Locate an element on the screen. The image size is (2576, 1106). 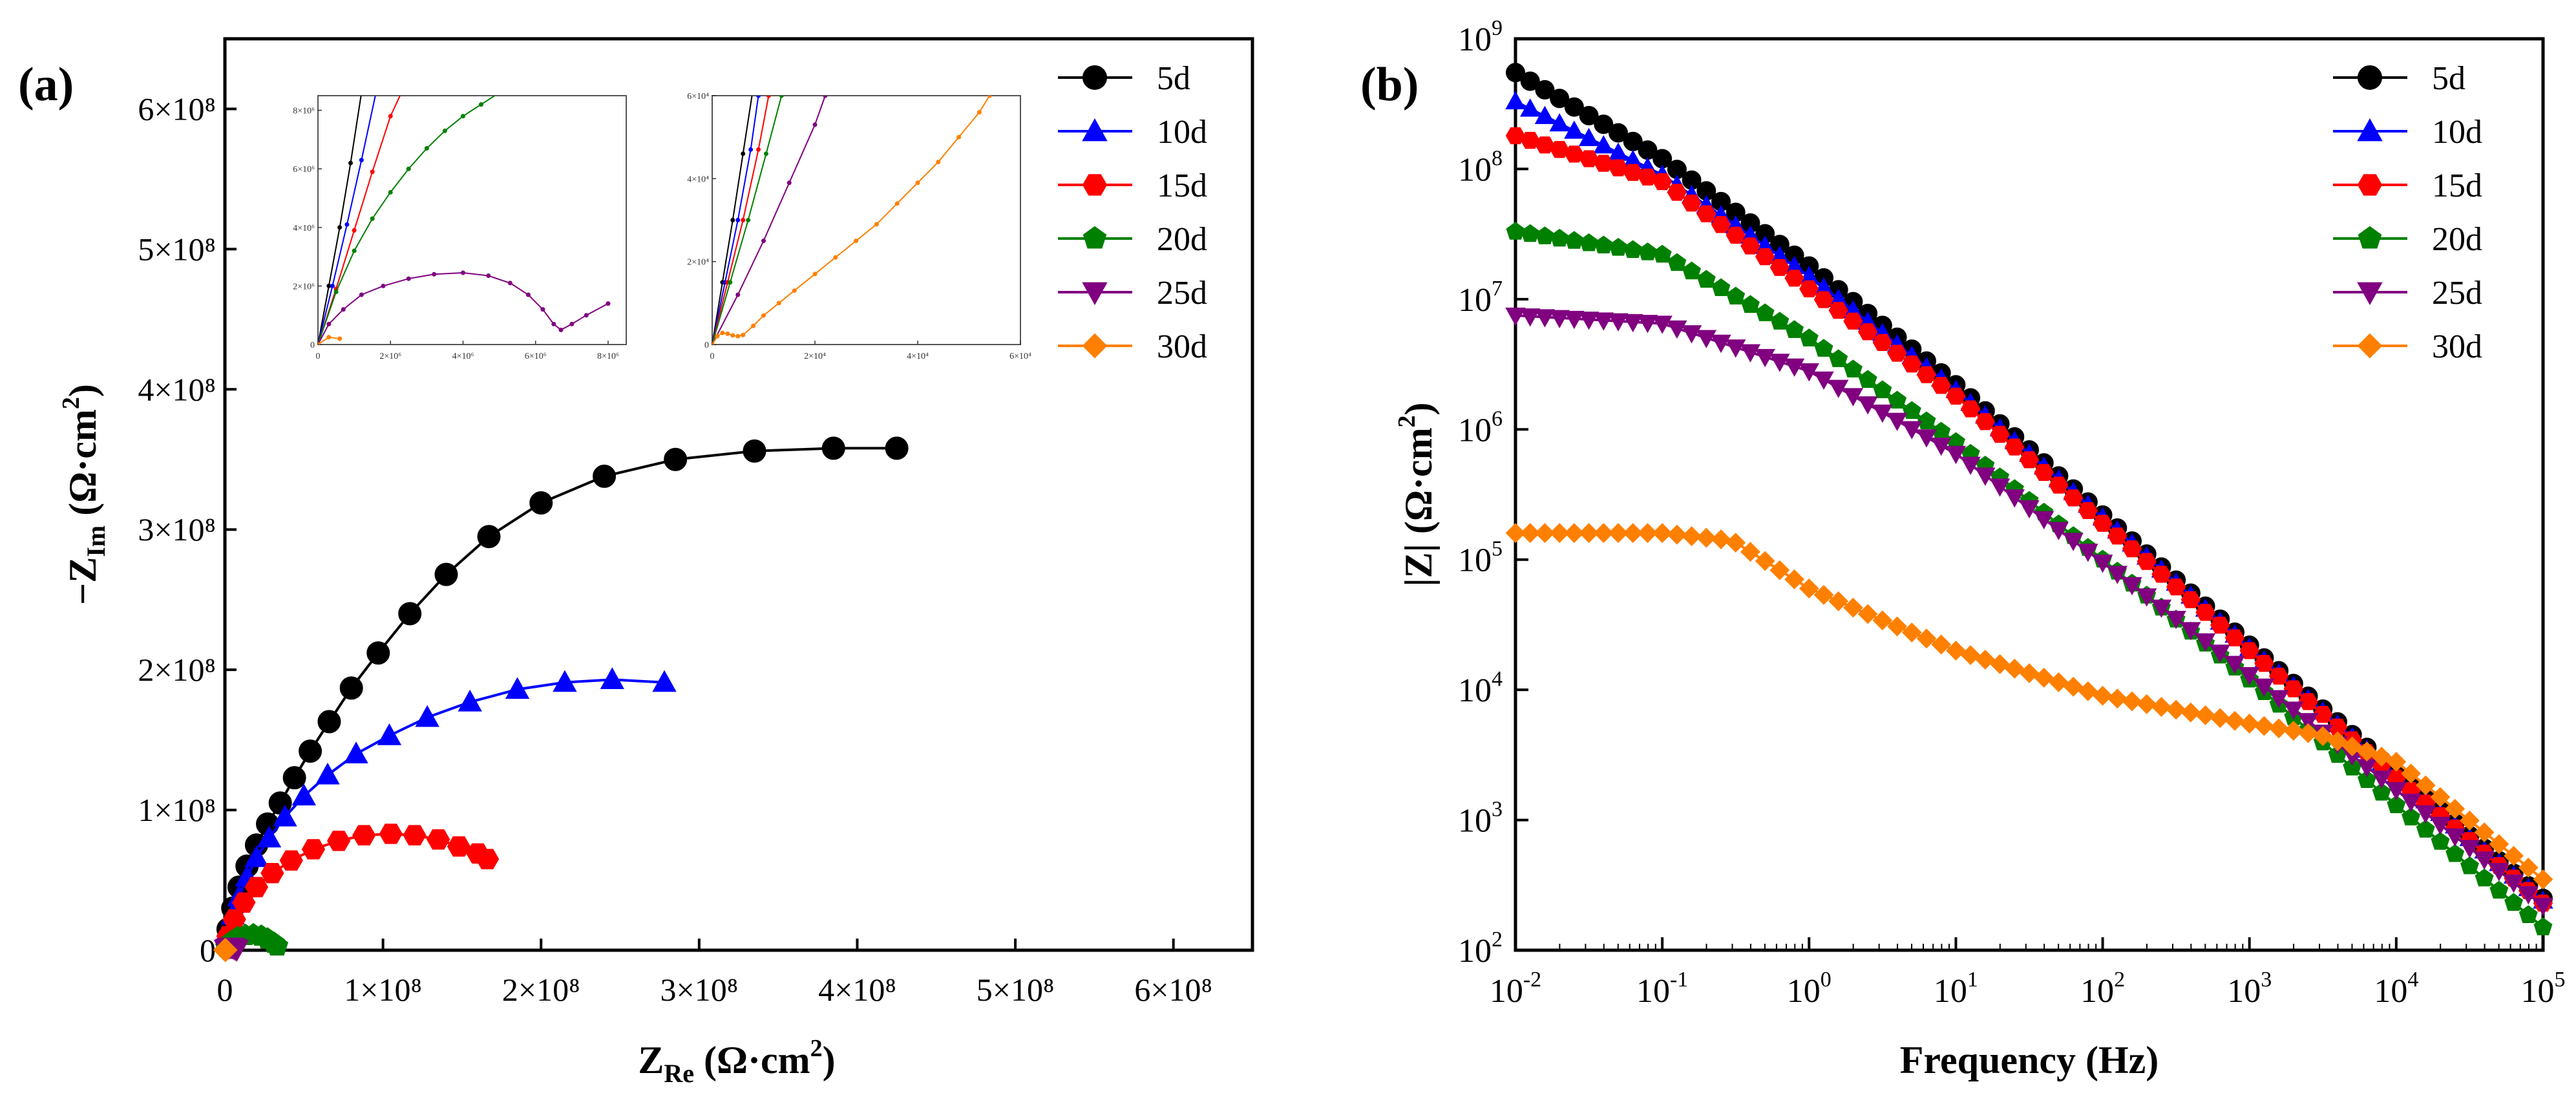
panel-b-xtick-label: 10³ is located at coordinates (2249, 989).